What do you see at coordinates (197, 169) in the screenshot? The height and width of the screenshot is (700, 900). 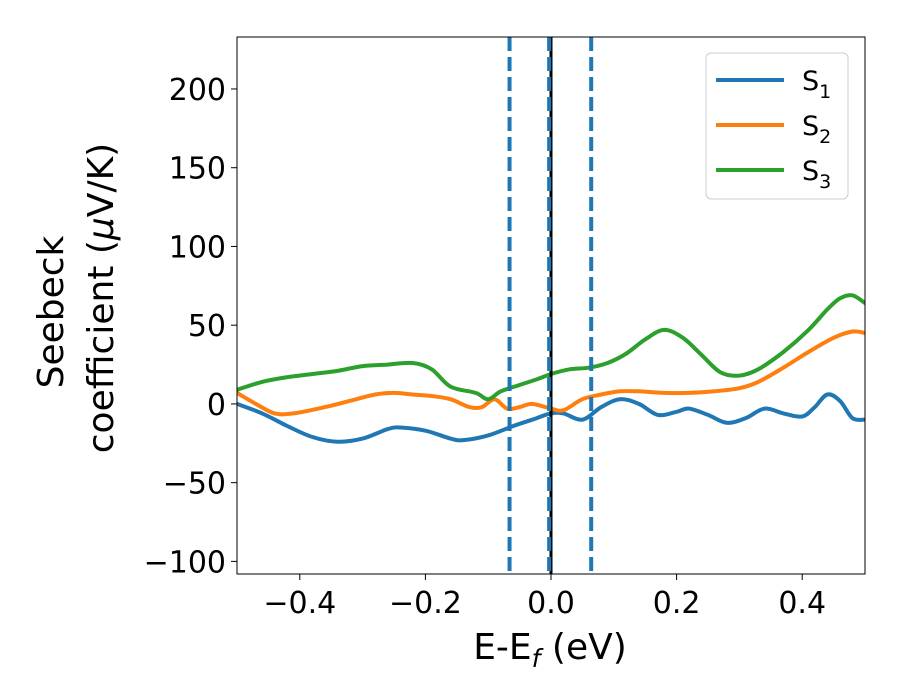 I see `y-tick-label: 150` at bounding box center [197, 169].